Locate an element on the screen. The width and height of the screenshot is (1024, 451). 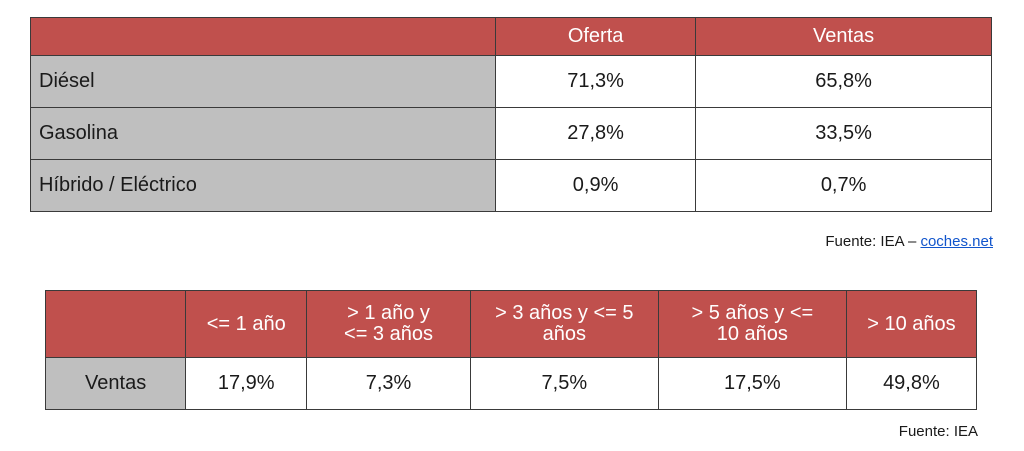
header-age-5-10: > 5 años y <= 10 años is located at coordinates (752, 324).